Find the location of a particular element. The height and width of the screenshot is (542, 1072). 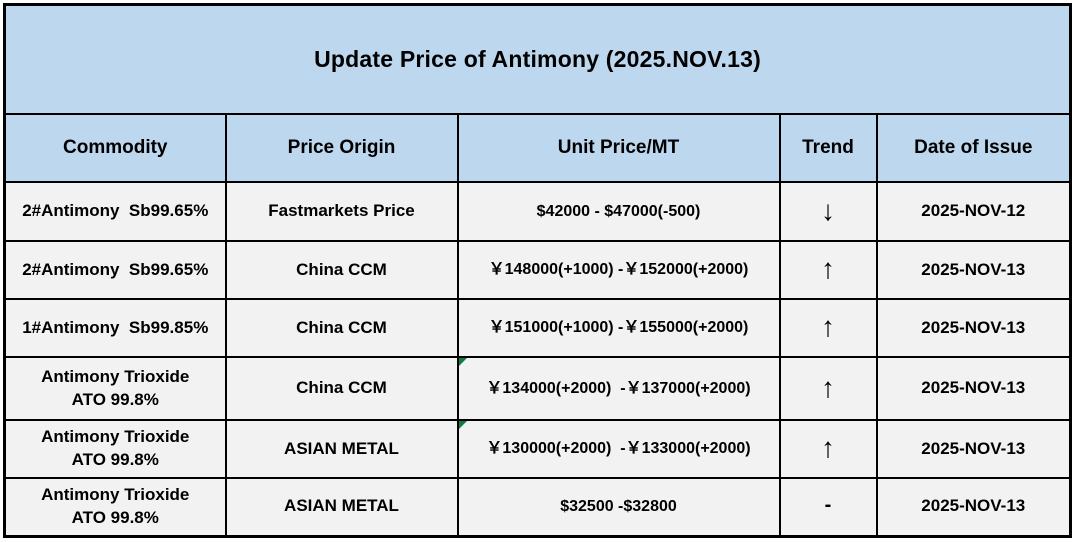

unit-price-cell: $42000 - $47000(-500) is located at coordinates (618, 211).